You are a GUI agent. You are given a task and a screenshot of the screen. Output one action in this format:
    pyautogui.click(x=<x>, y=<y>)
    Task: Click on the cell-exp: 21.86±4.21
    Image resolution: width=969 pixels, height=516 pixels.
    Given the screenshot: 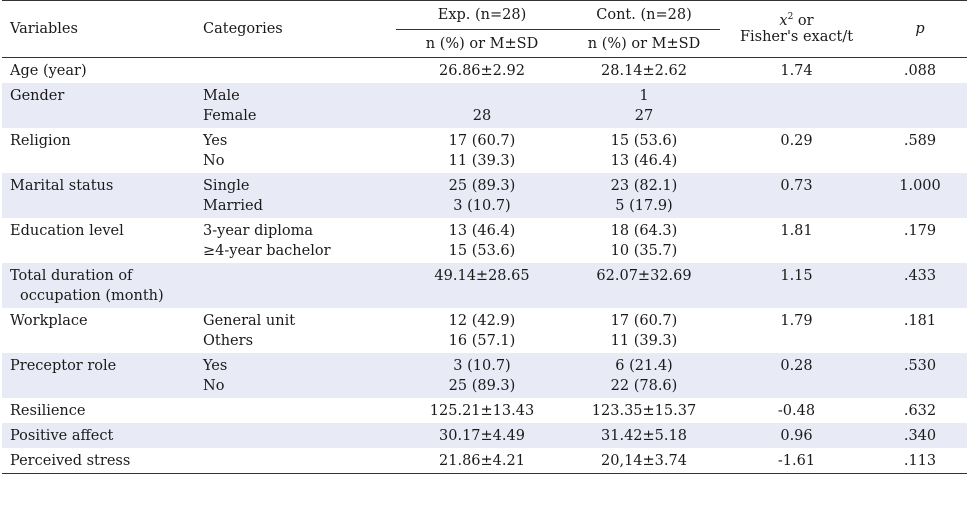 What is the action you would take?
    pyautogui.click(x=482, y=461)
    